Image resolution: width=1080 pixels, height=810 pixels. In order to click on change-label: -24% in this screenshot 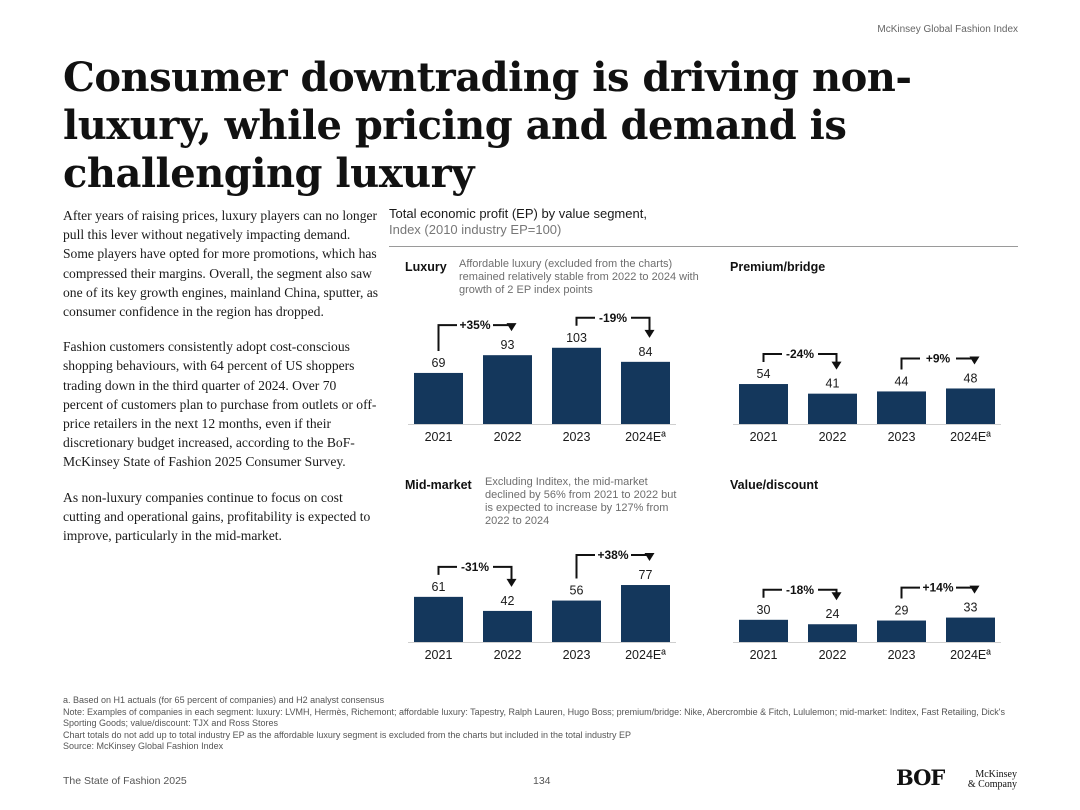, I will do `click(800, 354)`.